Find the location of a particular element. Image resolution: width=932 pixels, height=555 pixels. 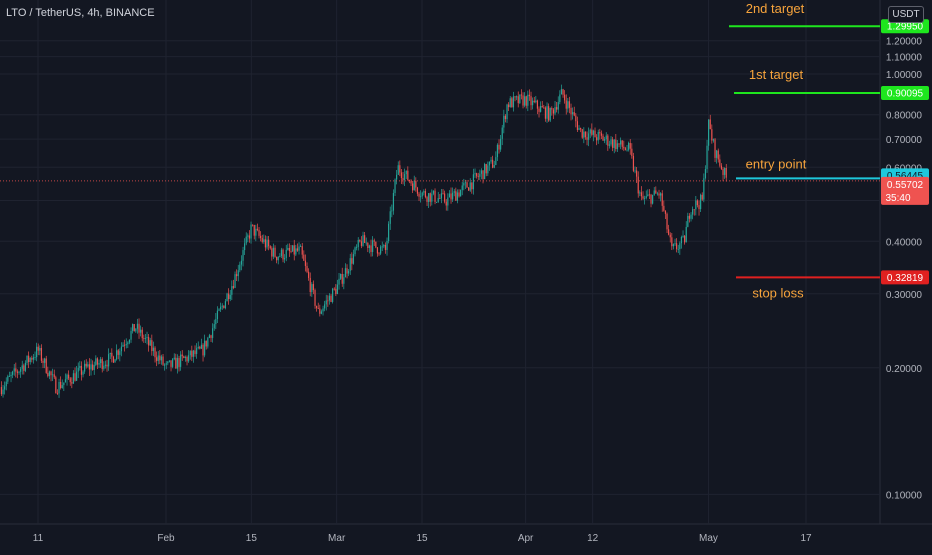

currency-button: USDT is located at coordinates (906, 14).